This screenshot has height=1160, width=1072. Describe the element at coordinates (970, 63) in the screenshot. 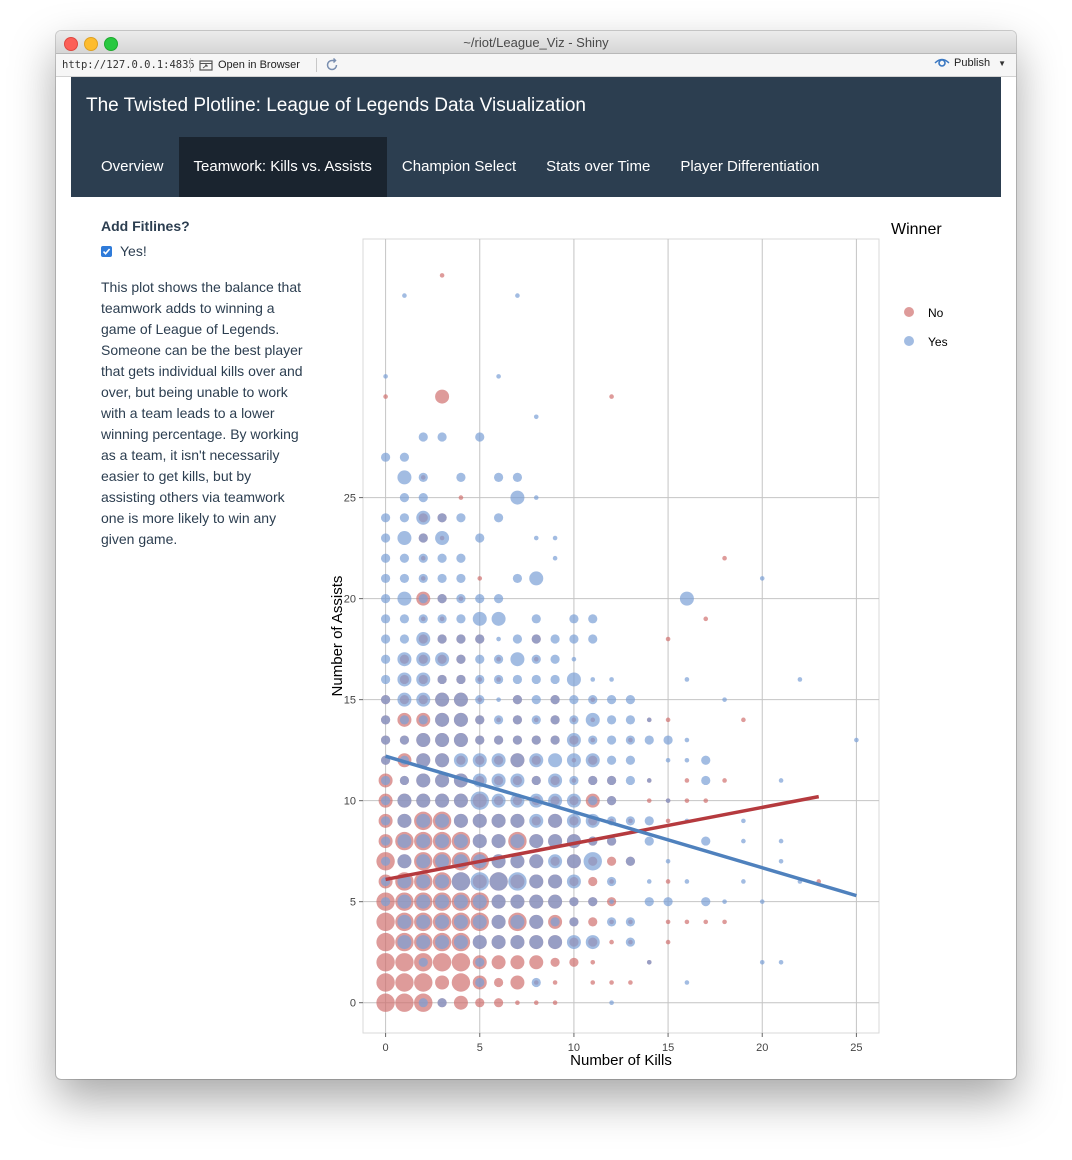

I see `publish-button: Publish ▼` at that location.